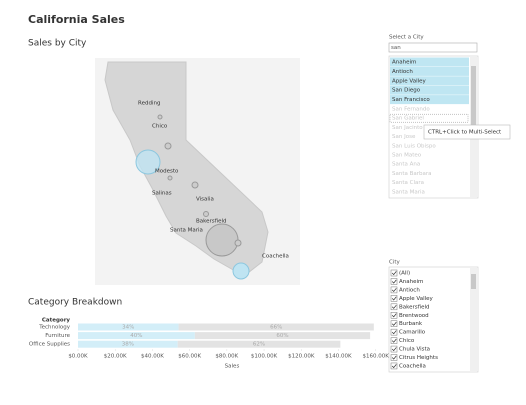 The image size is (526, 405). Describe the element at coordinates (115, 357) in the screenshot. I see `x-tick-label: $20.00K` at that location.